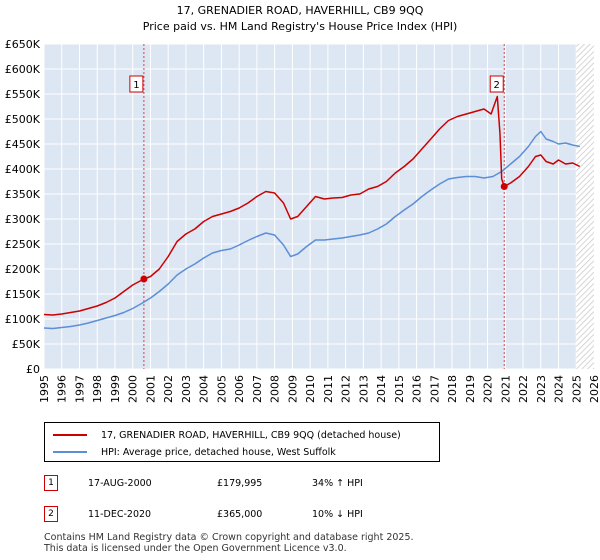 This screenshot has height=560, width=600. Describe the element at coordinates (346, 389) in the screenshot. I see `x-tick-label: 2012` at that location.